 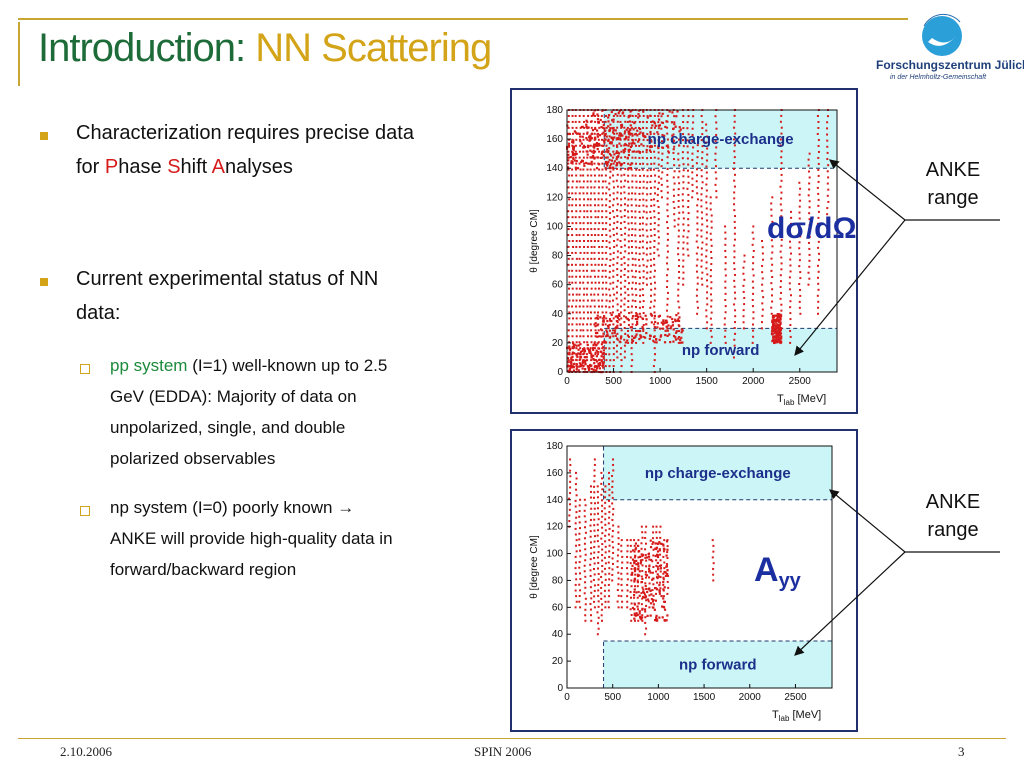 What do you see at coordinates (612, 697) in the screenshot?
I see `x-tick-label: 500` at bounding box center [612, 697].